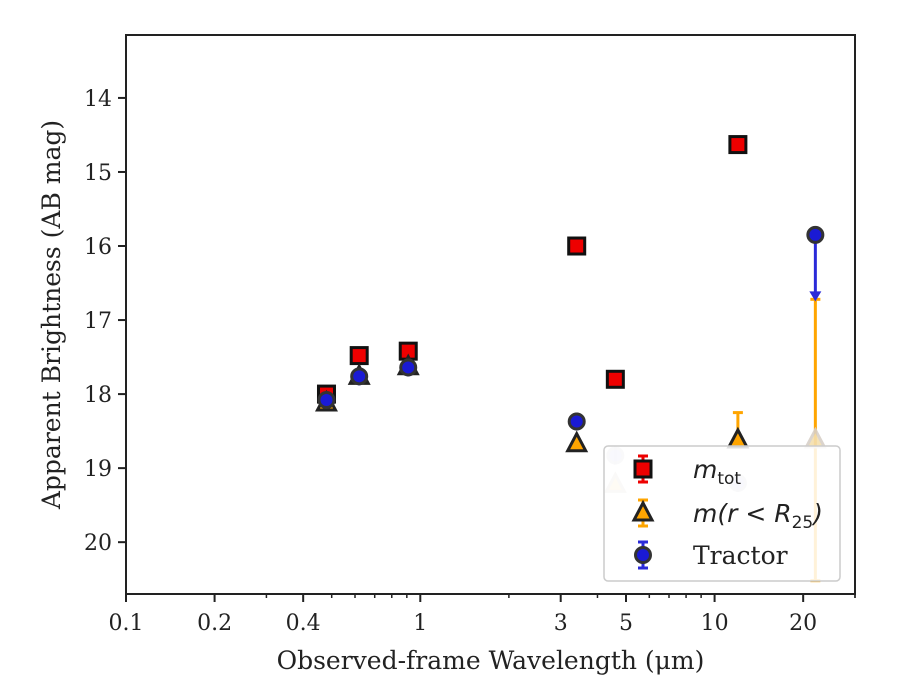 This screenshot has width=900, height=700. Describe the element at coordinates (815, 296) in the screenshot. I see `upper-limit-arrow` at that location.